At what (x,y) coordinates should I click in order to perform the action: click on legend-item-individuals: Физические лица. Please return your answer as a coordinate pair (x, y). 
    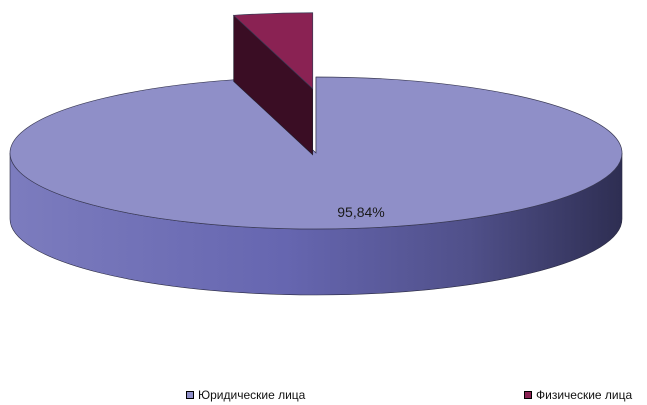
    Looking at the image, I should click on (578, 395).